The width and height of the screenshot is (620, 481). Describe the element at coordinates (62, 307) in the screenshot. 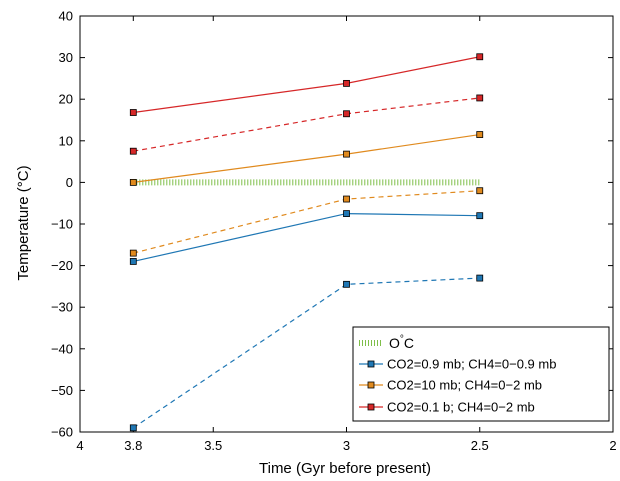

I see `y-tick-label: −30` at that location.